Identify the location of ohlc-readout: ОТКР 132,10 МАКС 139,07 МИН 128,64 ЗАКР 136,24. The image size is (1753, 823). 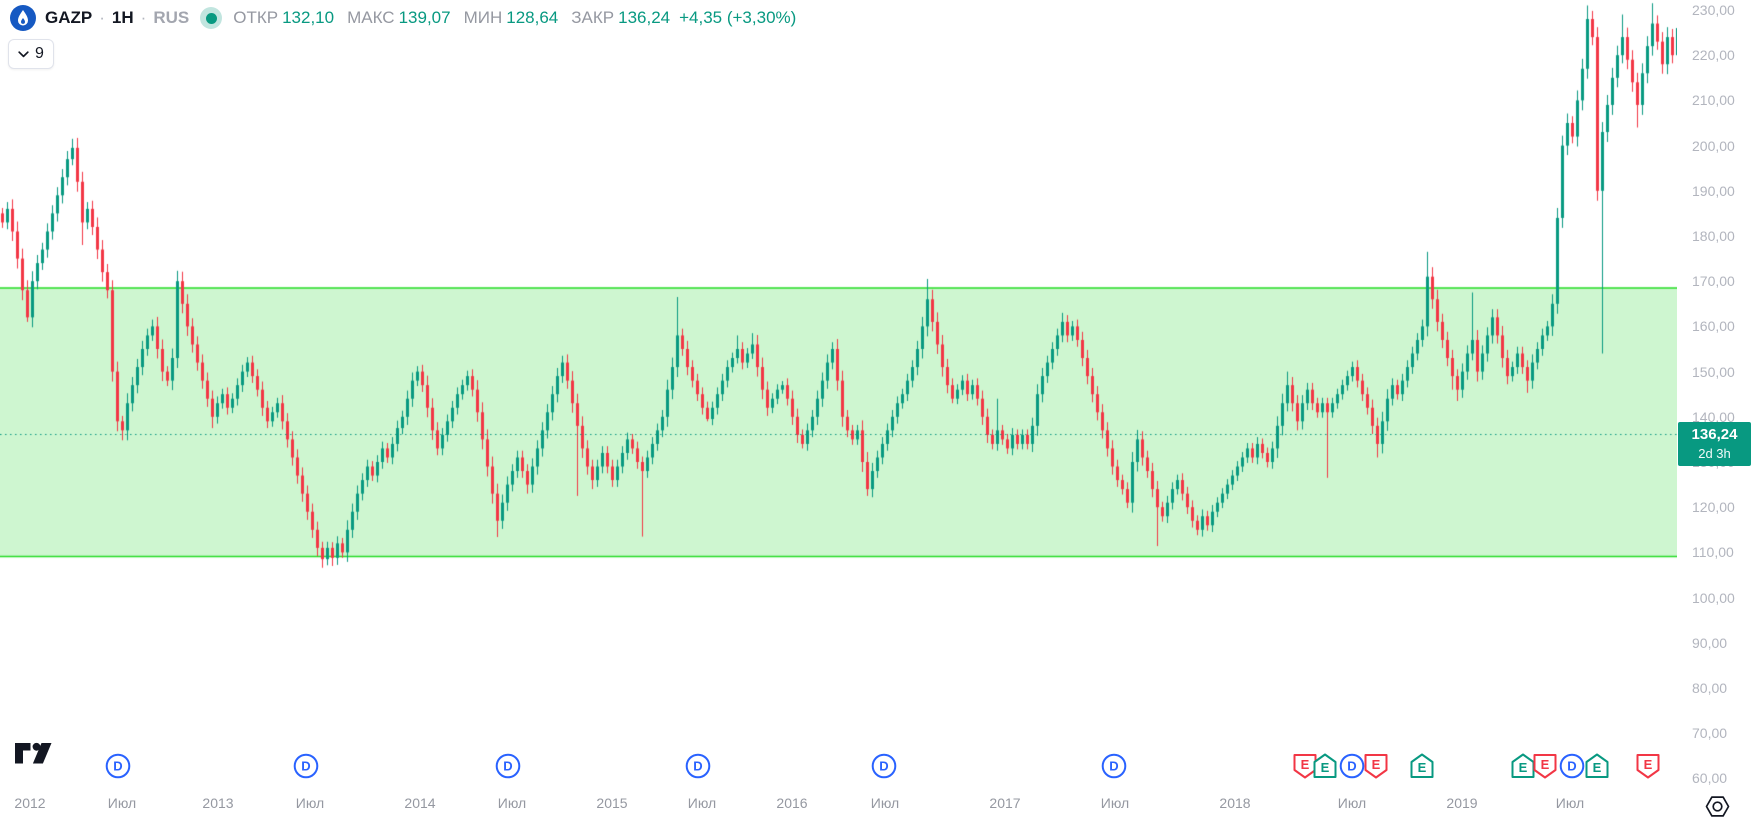
(451, 18).